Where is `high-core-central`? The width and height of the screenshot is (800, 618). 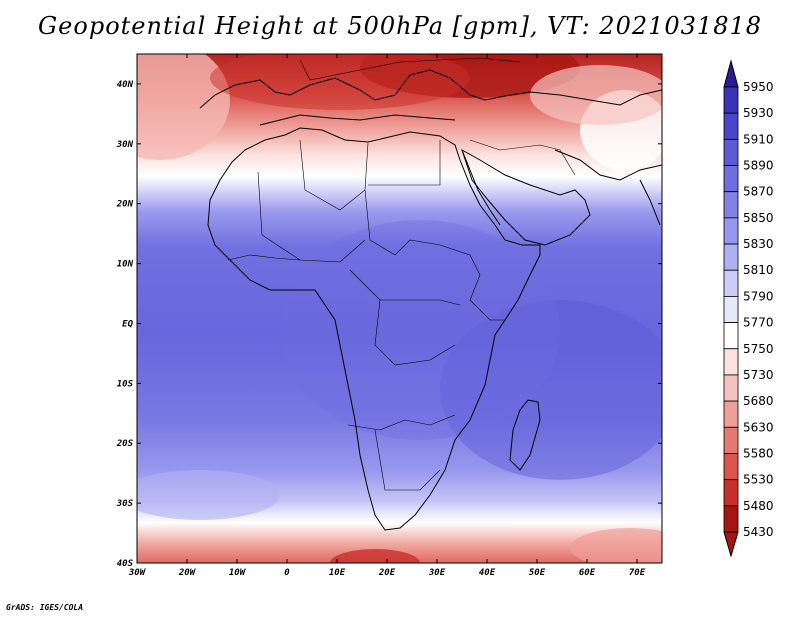
high-core-central is located at coordinates (420, 330).